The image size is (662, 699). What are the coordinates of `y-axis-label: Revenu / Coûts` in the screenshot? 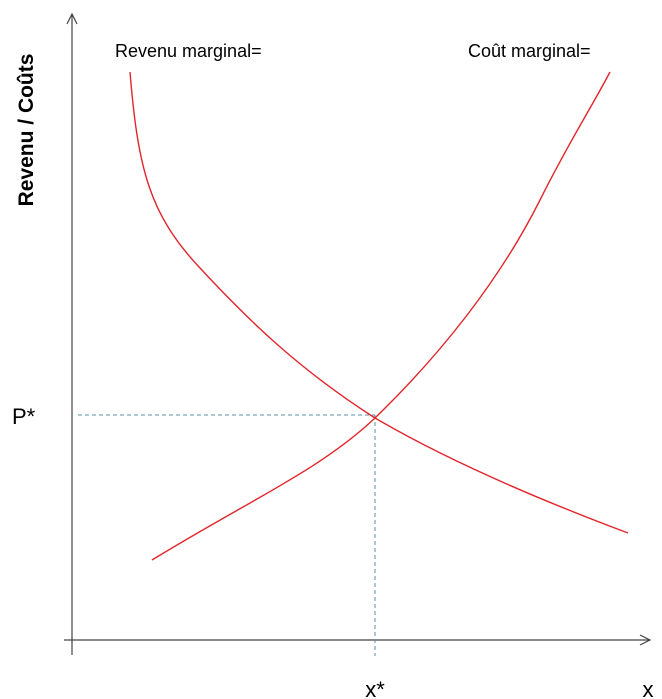 It's located at (26, 130).